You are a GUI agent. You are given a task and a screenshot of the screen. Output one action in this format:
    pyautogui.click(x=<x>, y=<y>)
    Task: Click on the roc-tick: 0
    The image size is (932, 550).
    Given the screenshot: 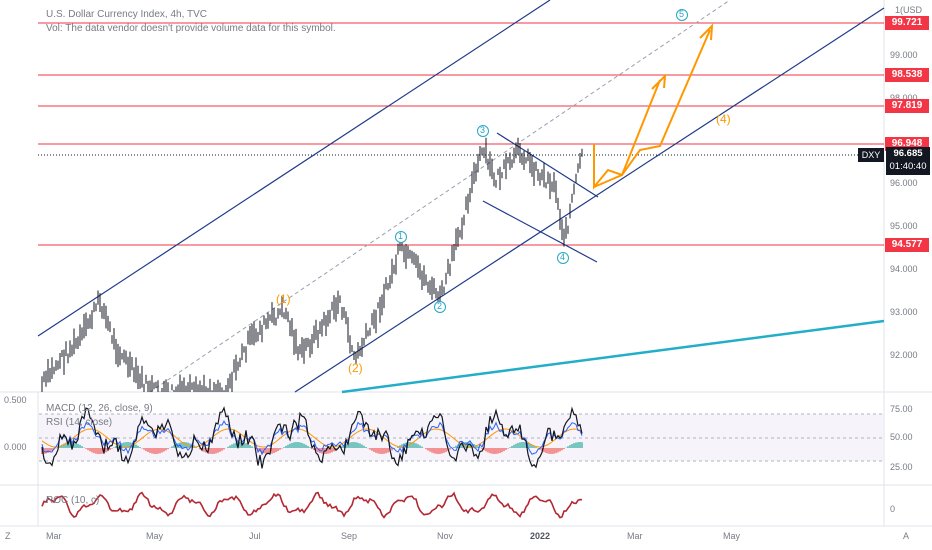 What is the action you would take?
    pyautogui.click(x=893, y=509)
    